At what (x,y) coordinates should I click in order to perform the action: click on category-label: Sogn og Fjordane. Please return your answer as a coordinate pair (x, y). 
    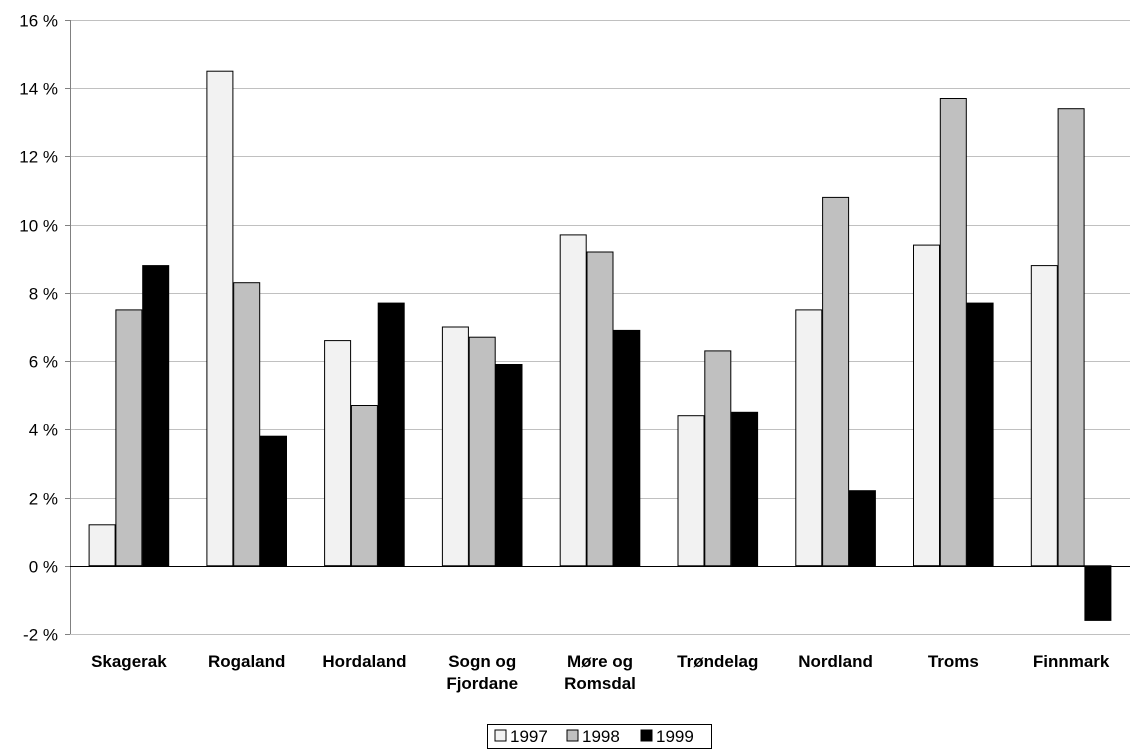
    Looking at the image, I should click on (482, 672).